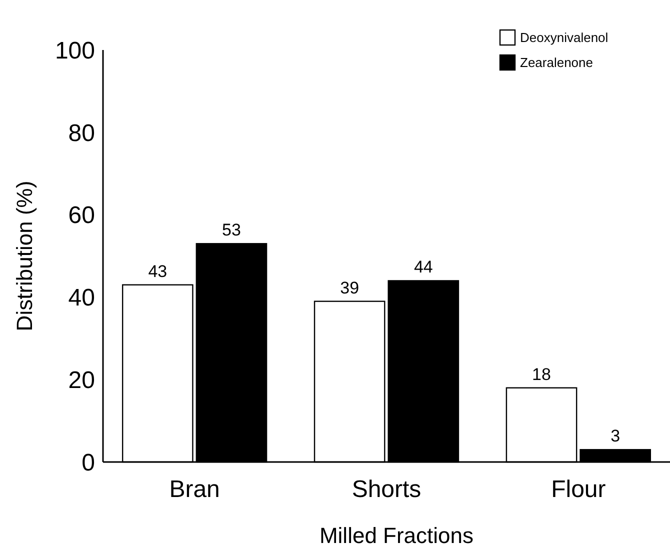 Image resolution: width=670 pixels, height=555 pixels. I want to click on data-label: 53, so click(231, 230).